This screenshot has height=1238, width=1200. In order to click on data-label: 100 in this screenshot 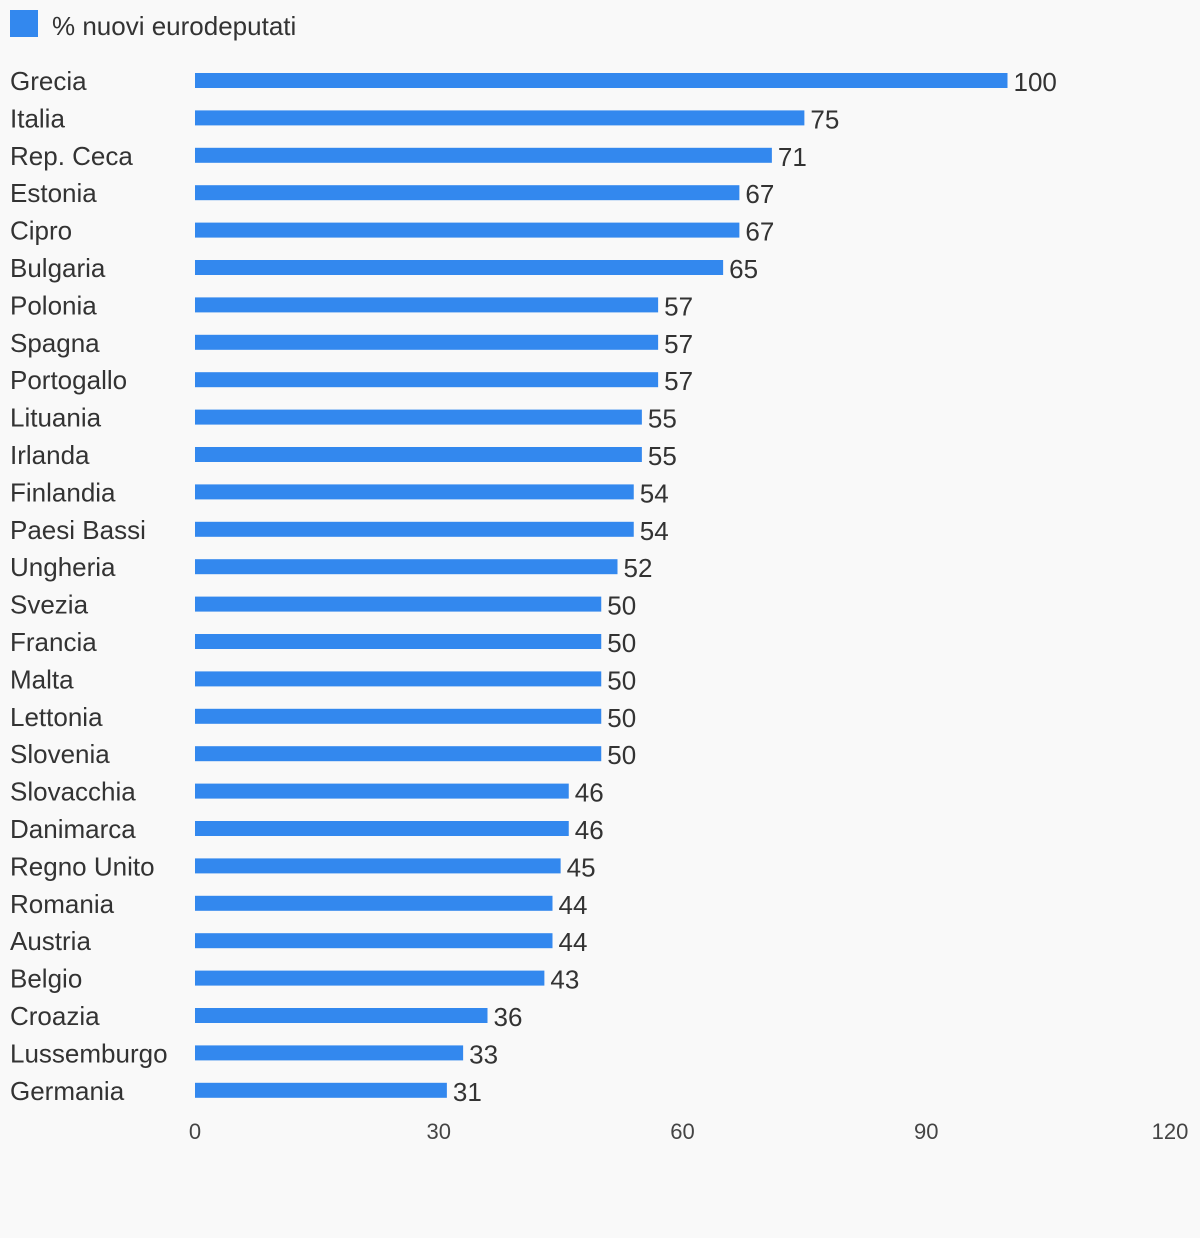, I will do `click(1035, 82)`.